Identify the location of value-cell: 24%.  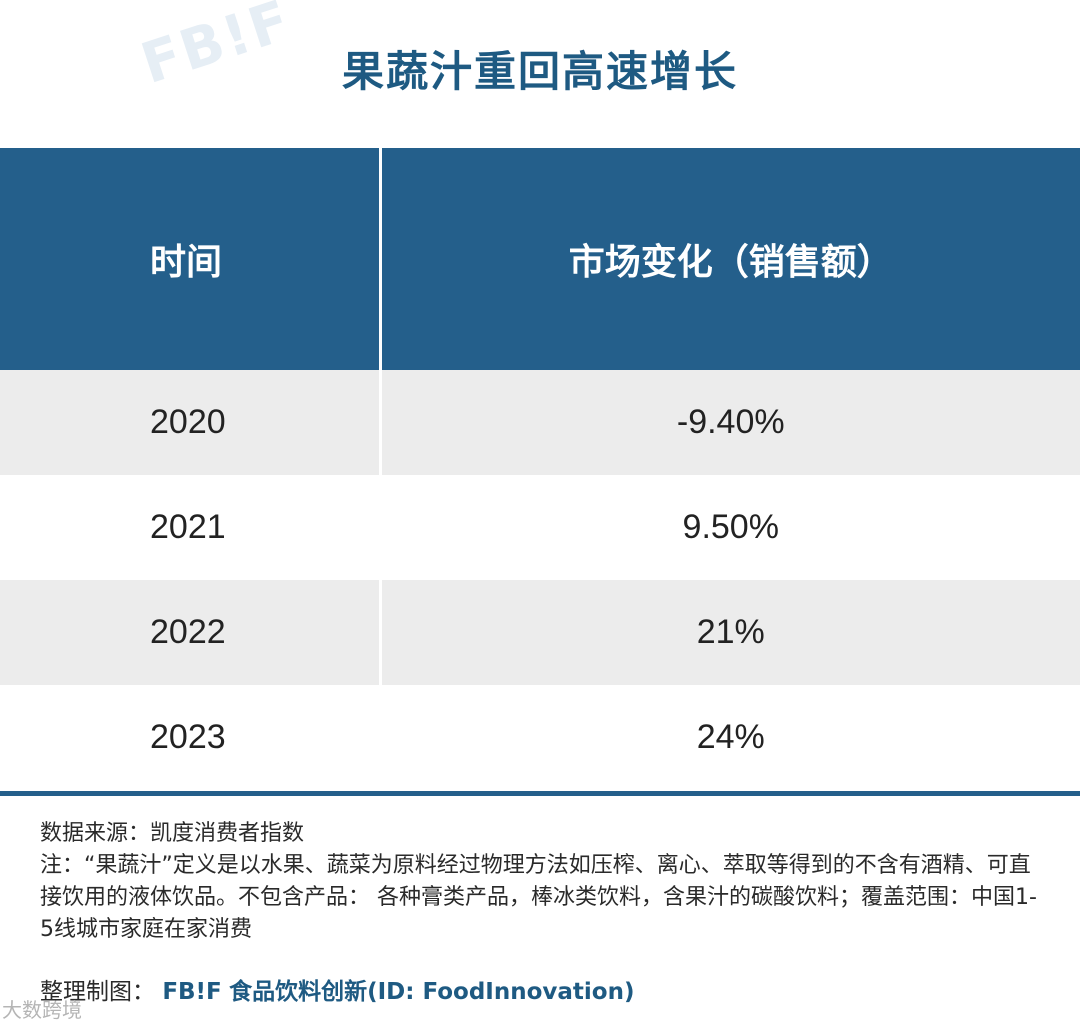
(730, 737).